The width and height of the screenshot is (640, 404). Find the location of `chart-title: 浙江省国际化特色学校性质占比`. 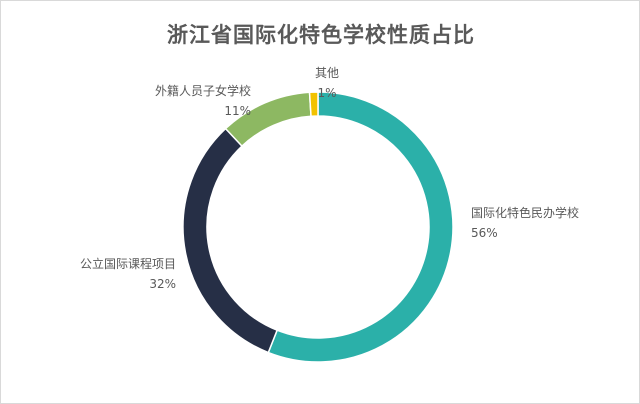

chart-title: 浙江省国际化特色学校性质占比 is located at coordinates (321, 35).